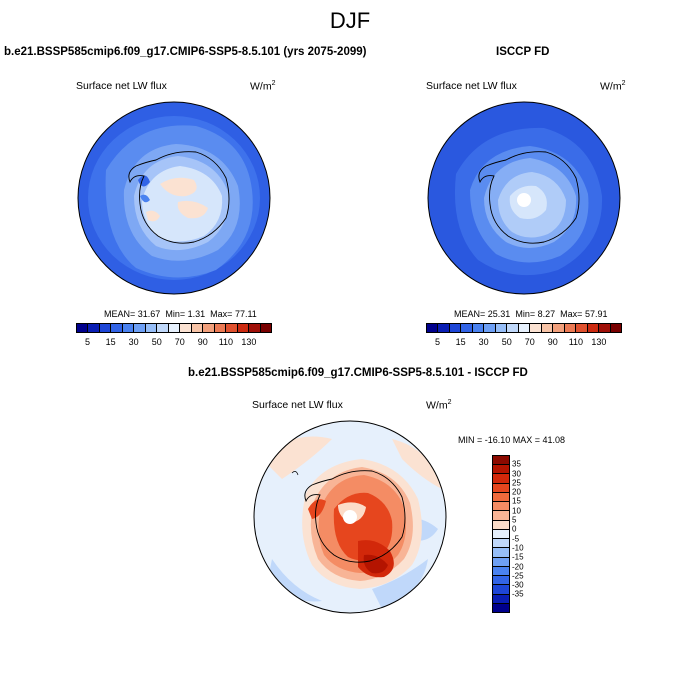  Describe the element at coordinates (516, 464) in the screenshot. I see `colorbar-tick-label: 35` at that location.